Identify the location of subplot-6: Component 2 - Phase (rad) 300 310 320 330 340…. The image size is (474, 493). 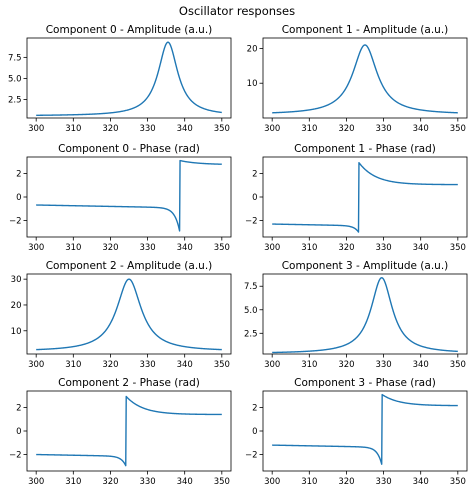
(120, 432).